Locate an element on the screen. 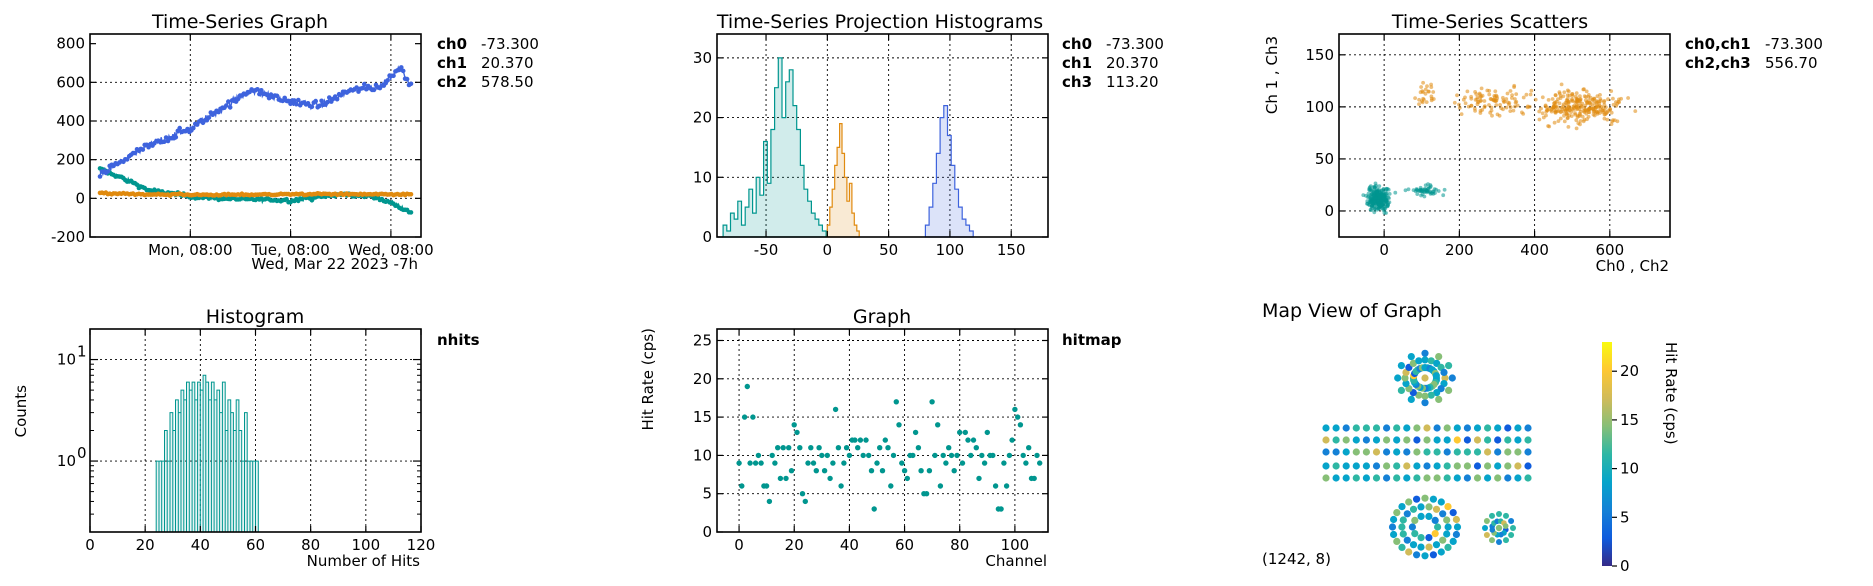 The image size is (1873, 586). x-axis-label: Channel is located at coordinates (1016, 561).